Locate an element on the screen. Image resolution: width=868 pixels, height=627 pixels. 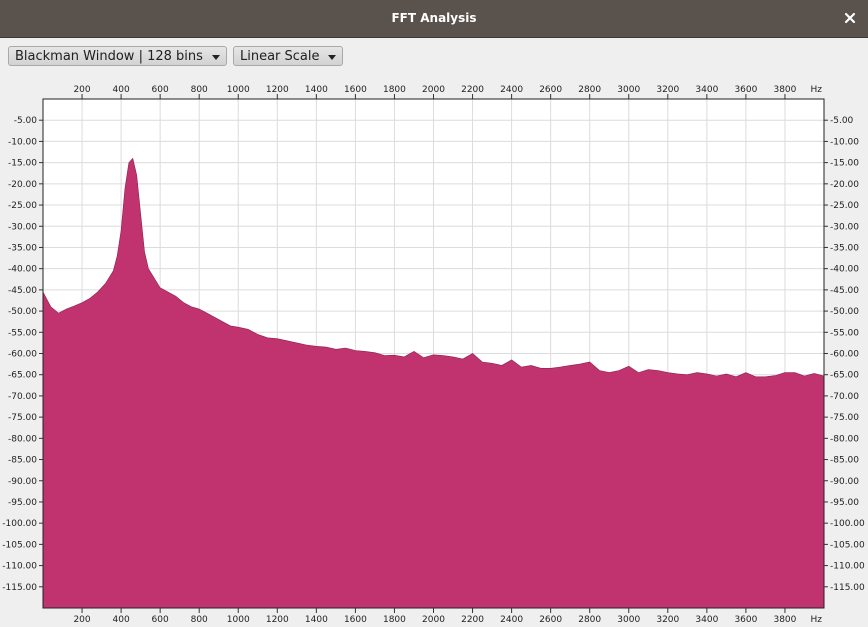
x-tick-label-bottom: 800 is located at coordinates (199, 620).